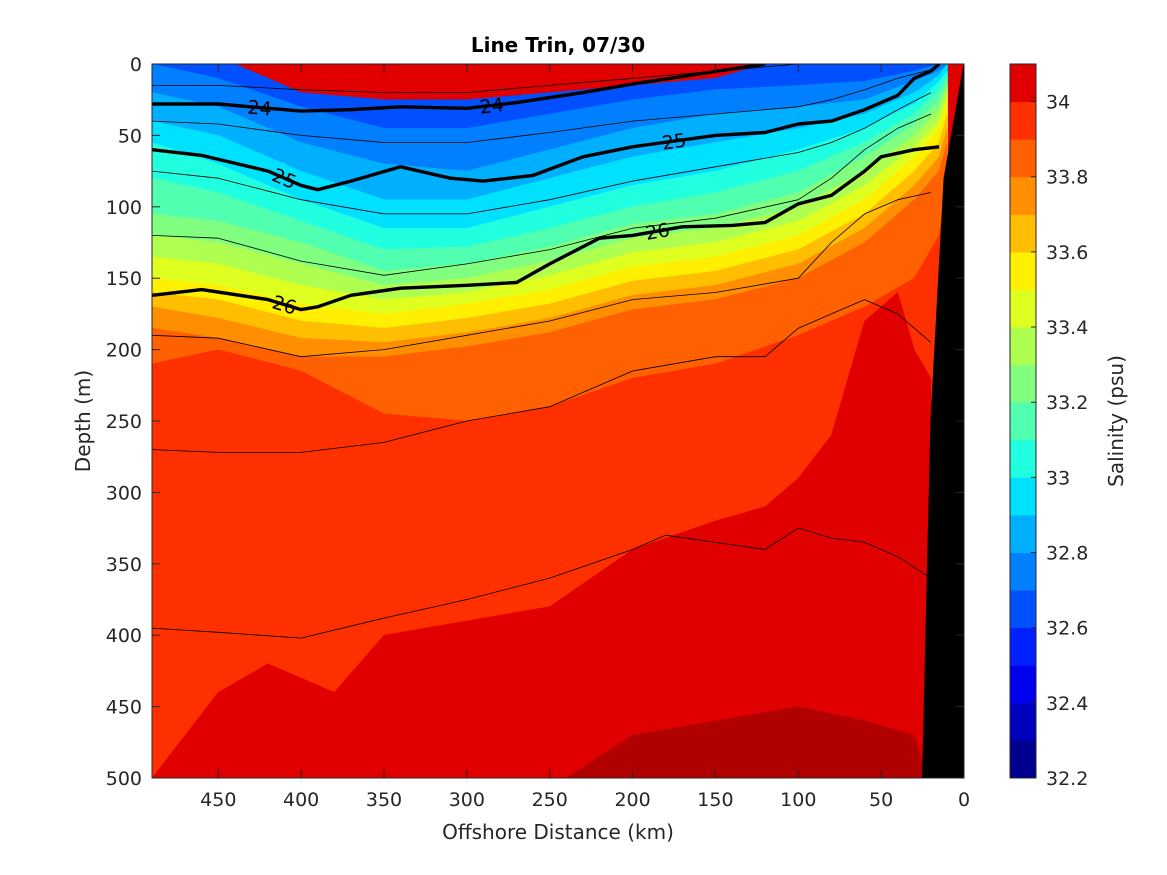 The height and width of the screenshot is (875, 1167). I want to click on contour-label: 25, so click(674, 142).